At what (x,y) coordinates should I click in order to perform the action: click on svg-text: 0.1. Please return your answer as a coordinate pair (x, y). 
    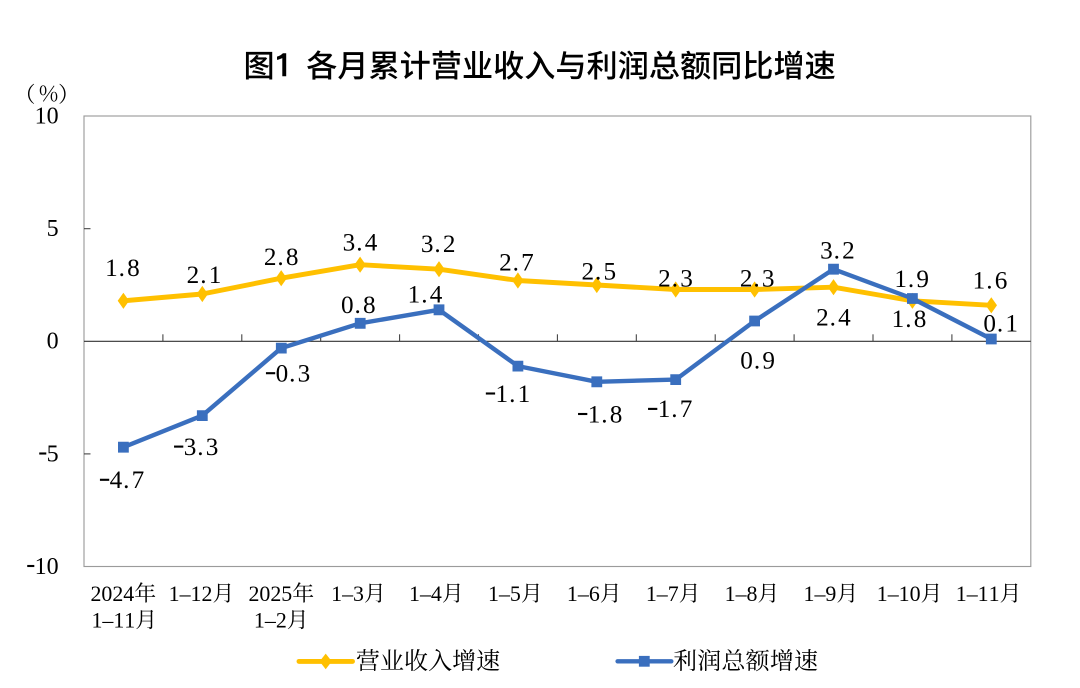
    Looking at the image, I should click on (1000, 323).